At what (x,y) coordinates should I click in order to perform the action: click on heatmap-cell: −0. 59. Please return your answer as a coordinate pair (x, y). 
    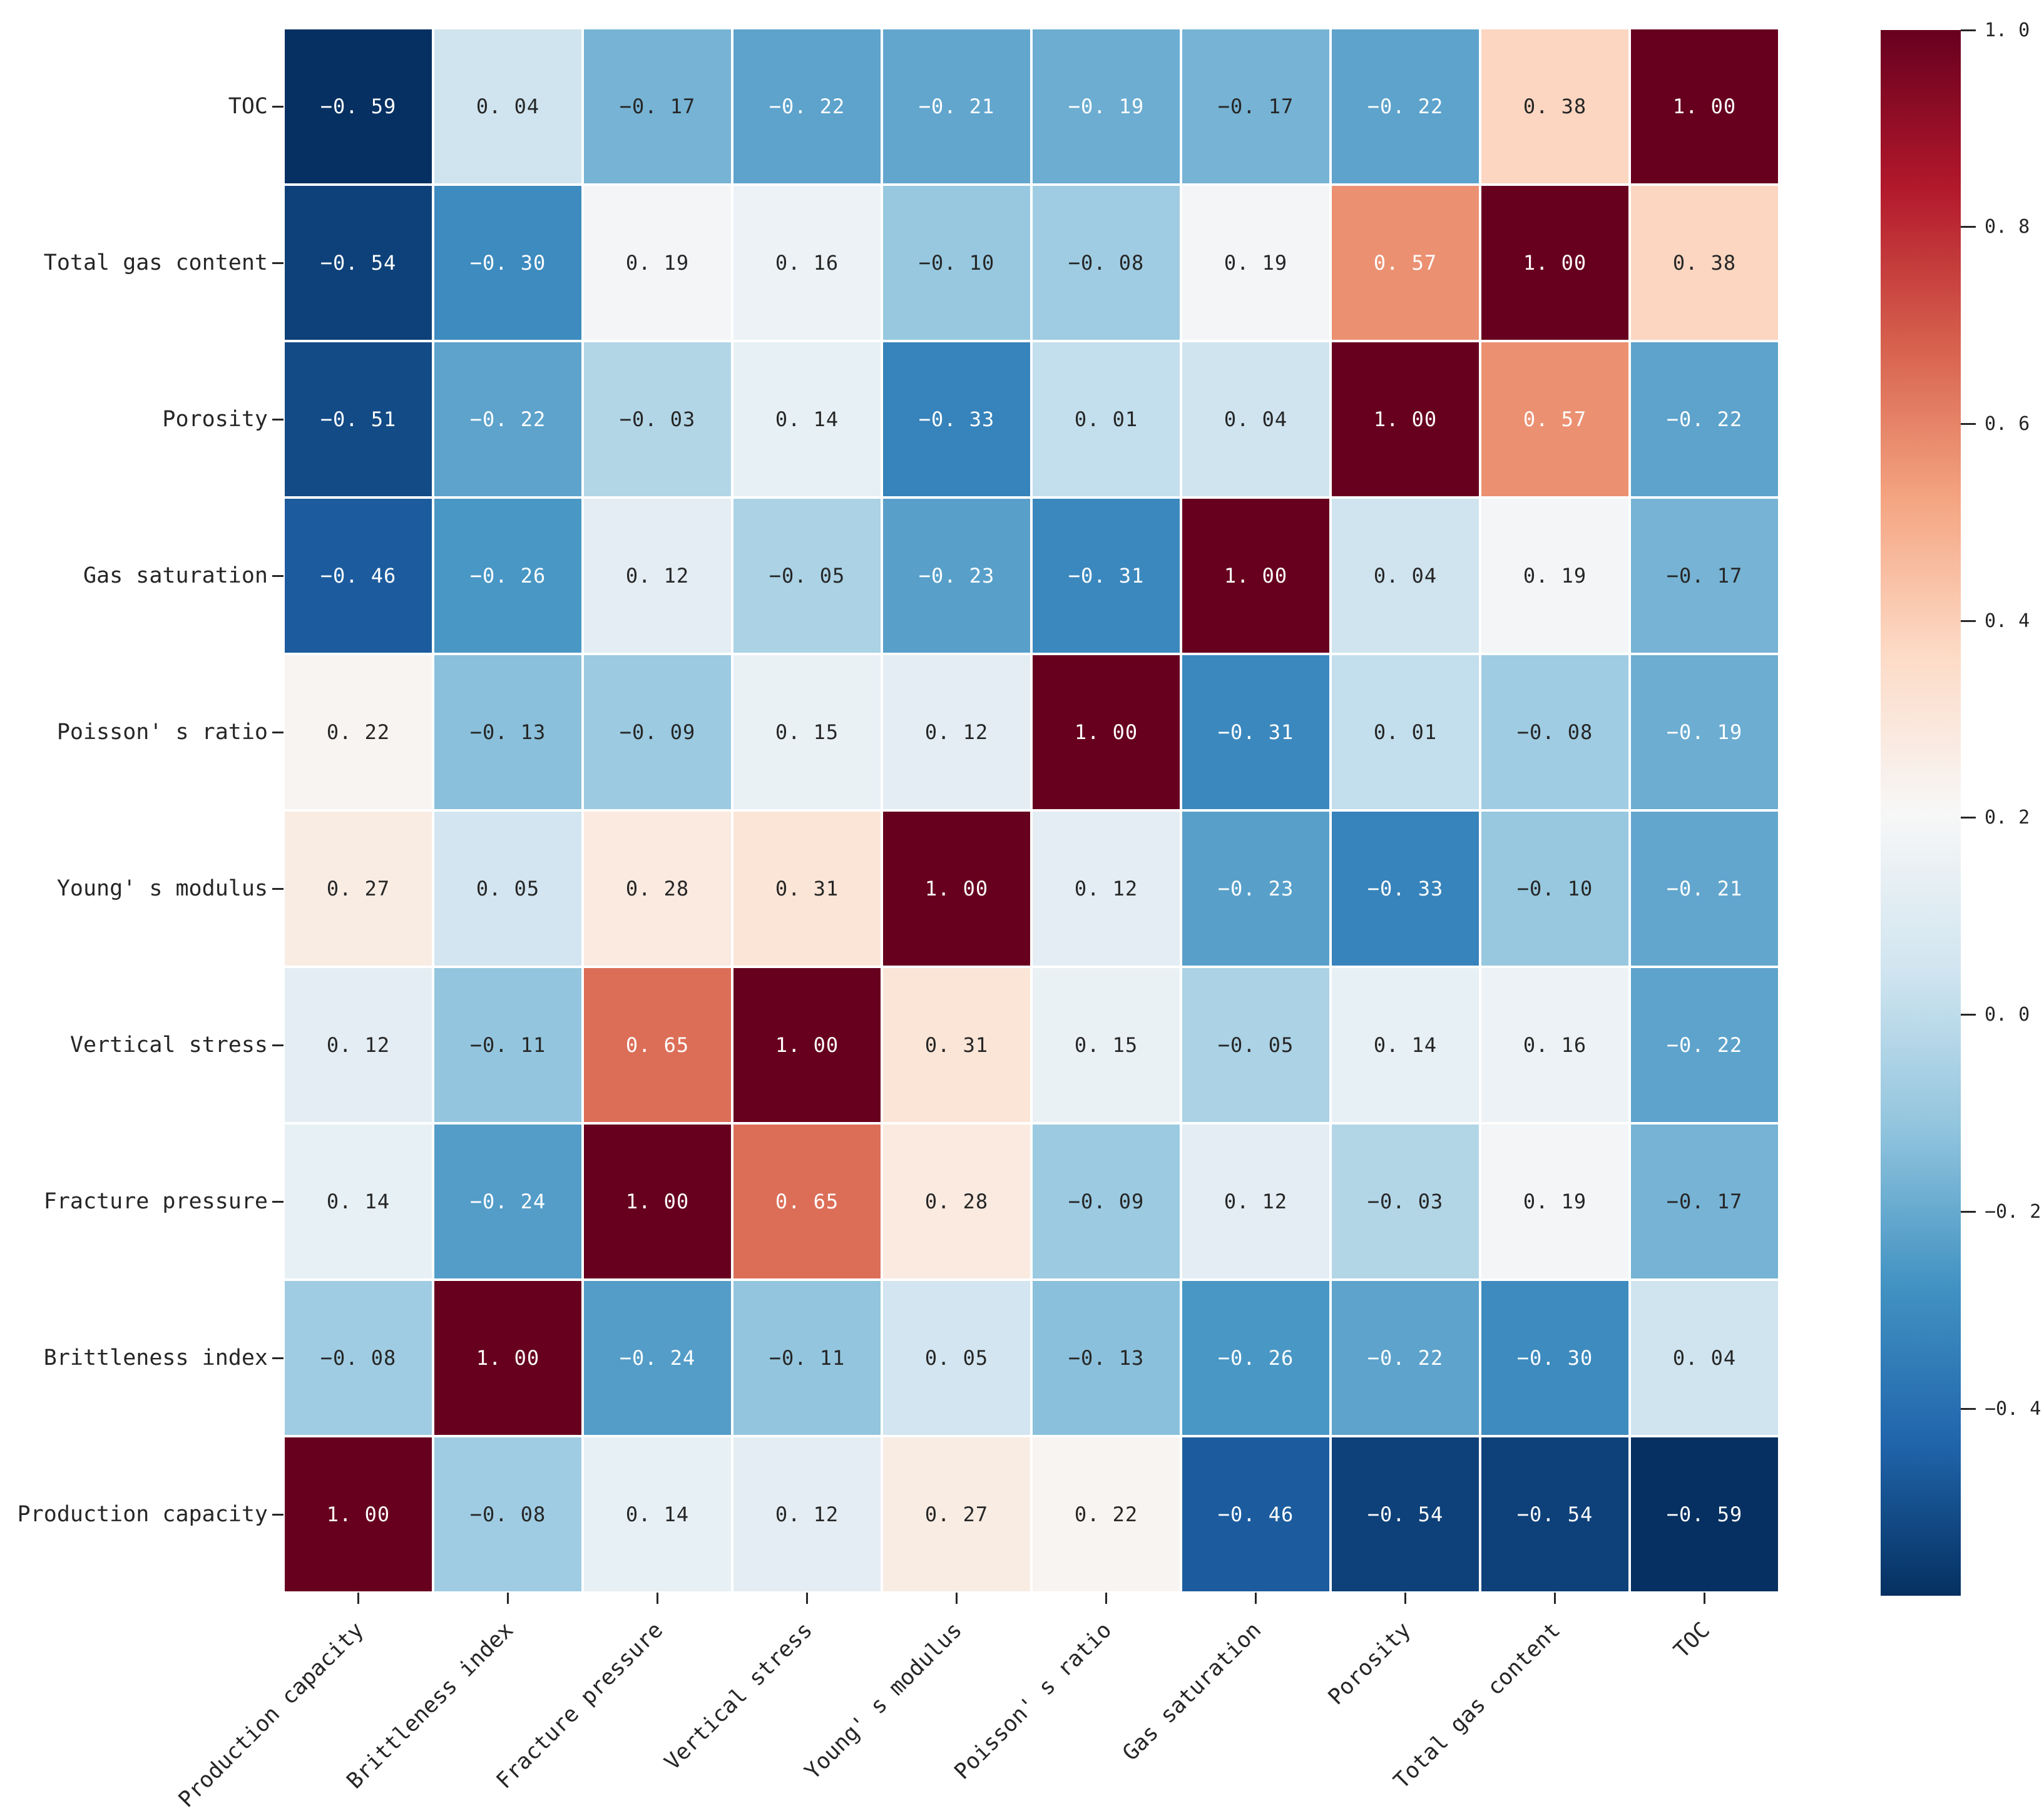
    Looking at the image, I should click on (1704, 1514).